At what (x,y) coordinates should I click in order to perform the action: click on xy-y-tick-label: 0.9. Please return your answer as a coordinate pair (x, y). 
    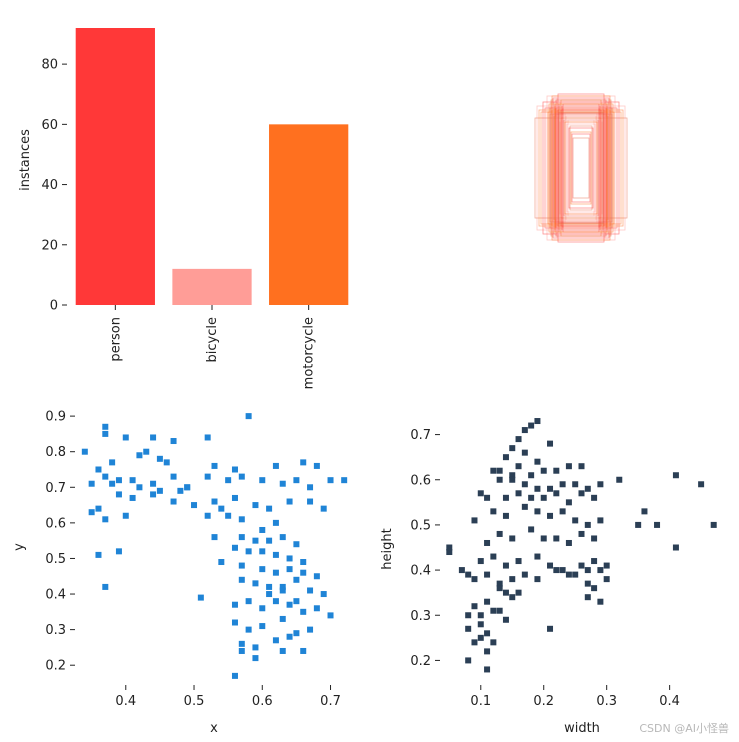
    Looking at the image, I should click on (55, 417).